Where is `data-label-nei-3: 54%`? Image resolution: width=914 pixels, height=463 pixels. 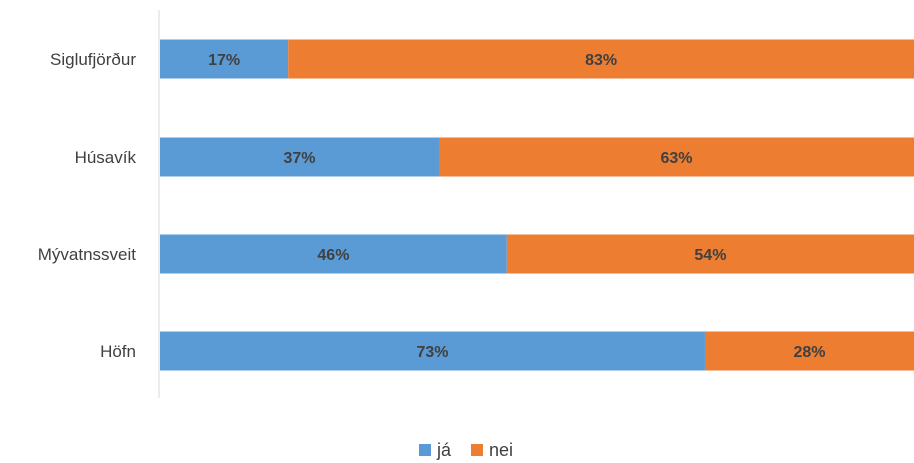
data-label-nei-3: 54% is located at coordinates (710, 255).